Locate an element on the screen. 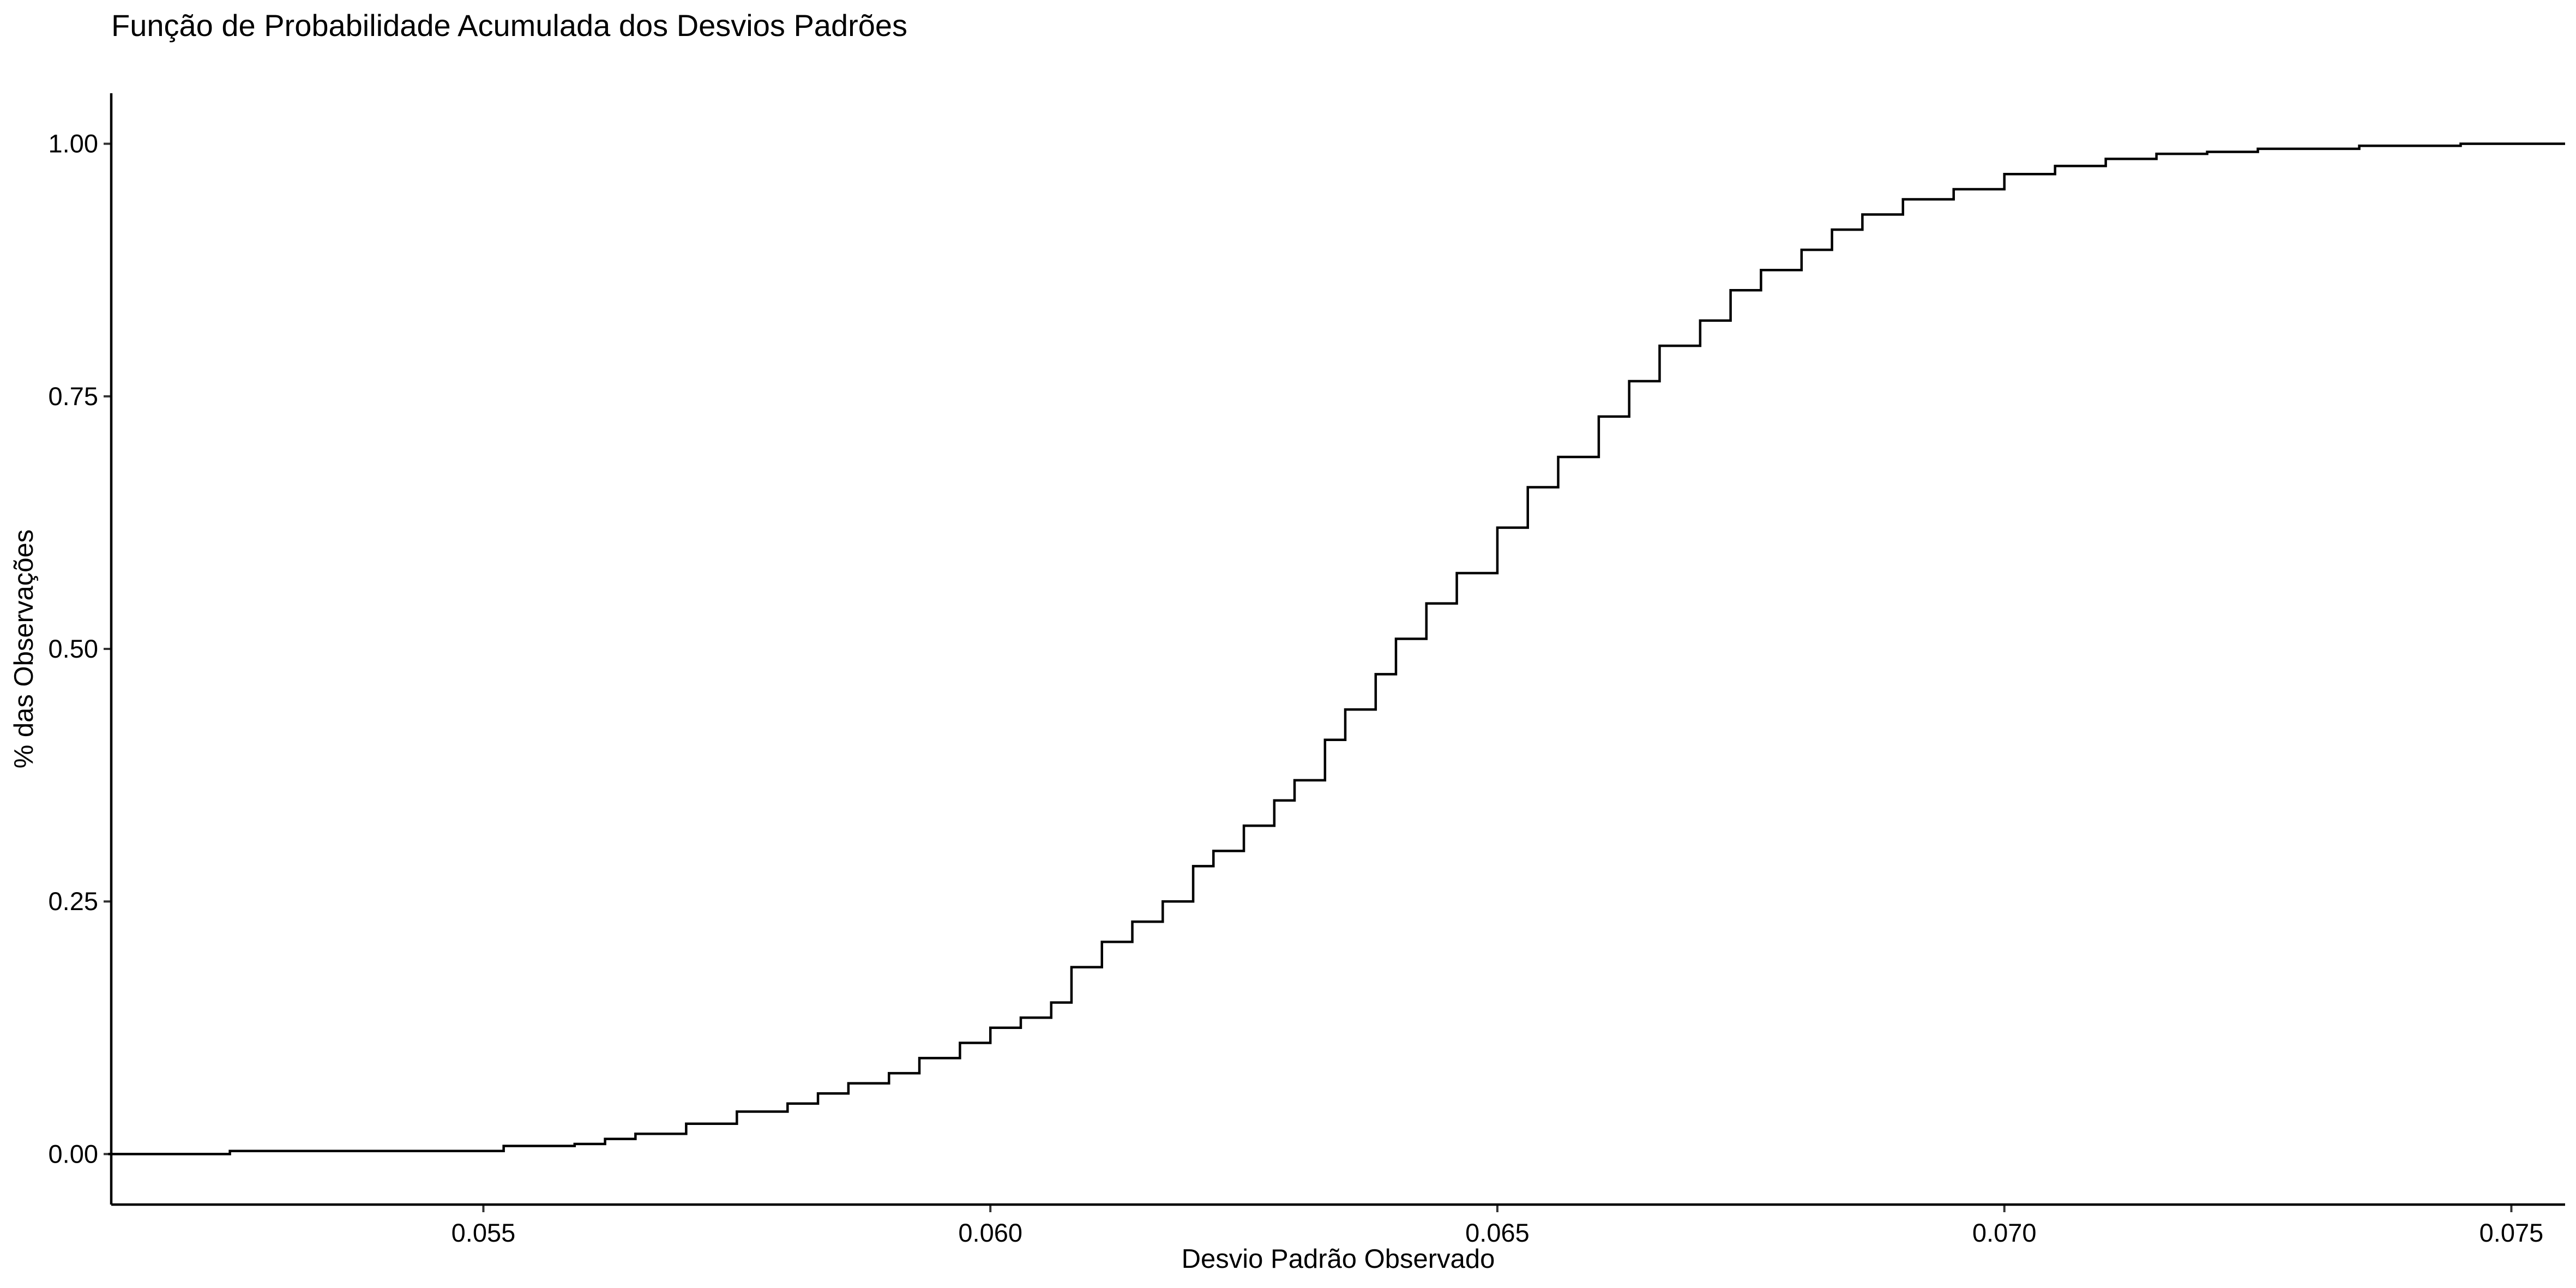 The width and height of the screenshot is (2576, 1288). x-axis-ticks: 0.055 0.060 0.065 0.070 0.075 is located at coordinates (1498, 1226).